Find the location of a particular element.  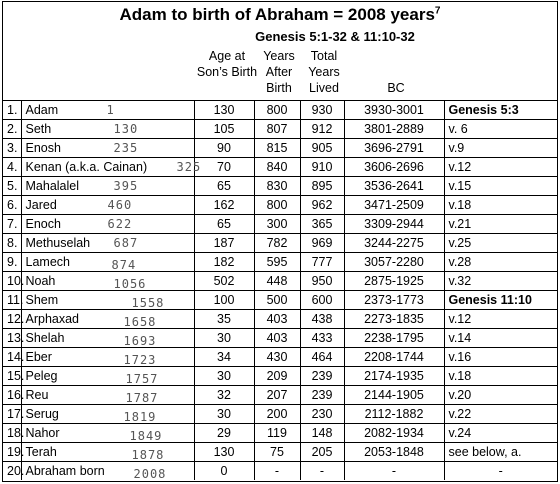

row-number: 7. is located at coordinates (12, 224).